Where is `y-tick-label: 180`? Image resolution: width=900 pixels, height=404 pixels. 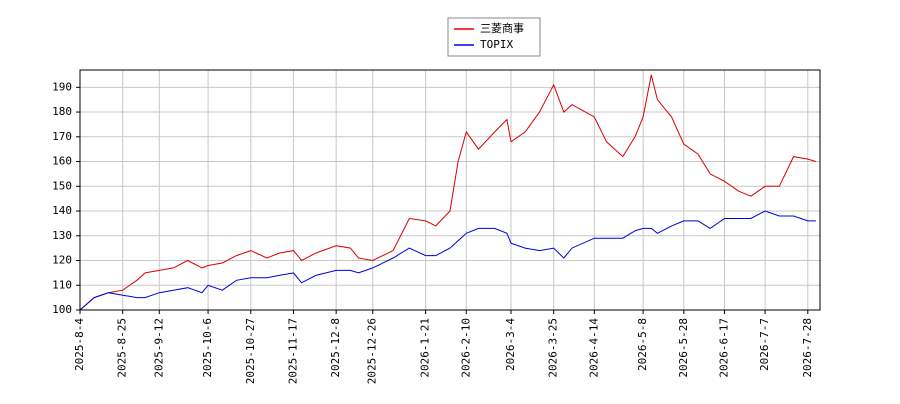
y-tick-label: 180 is located at coordinates (62, 111).